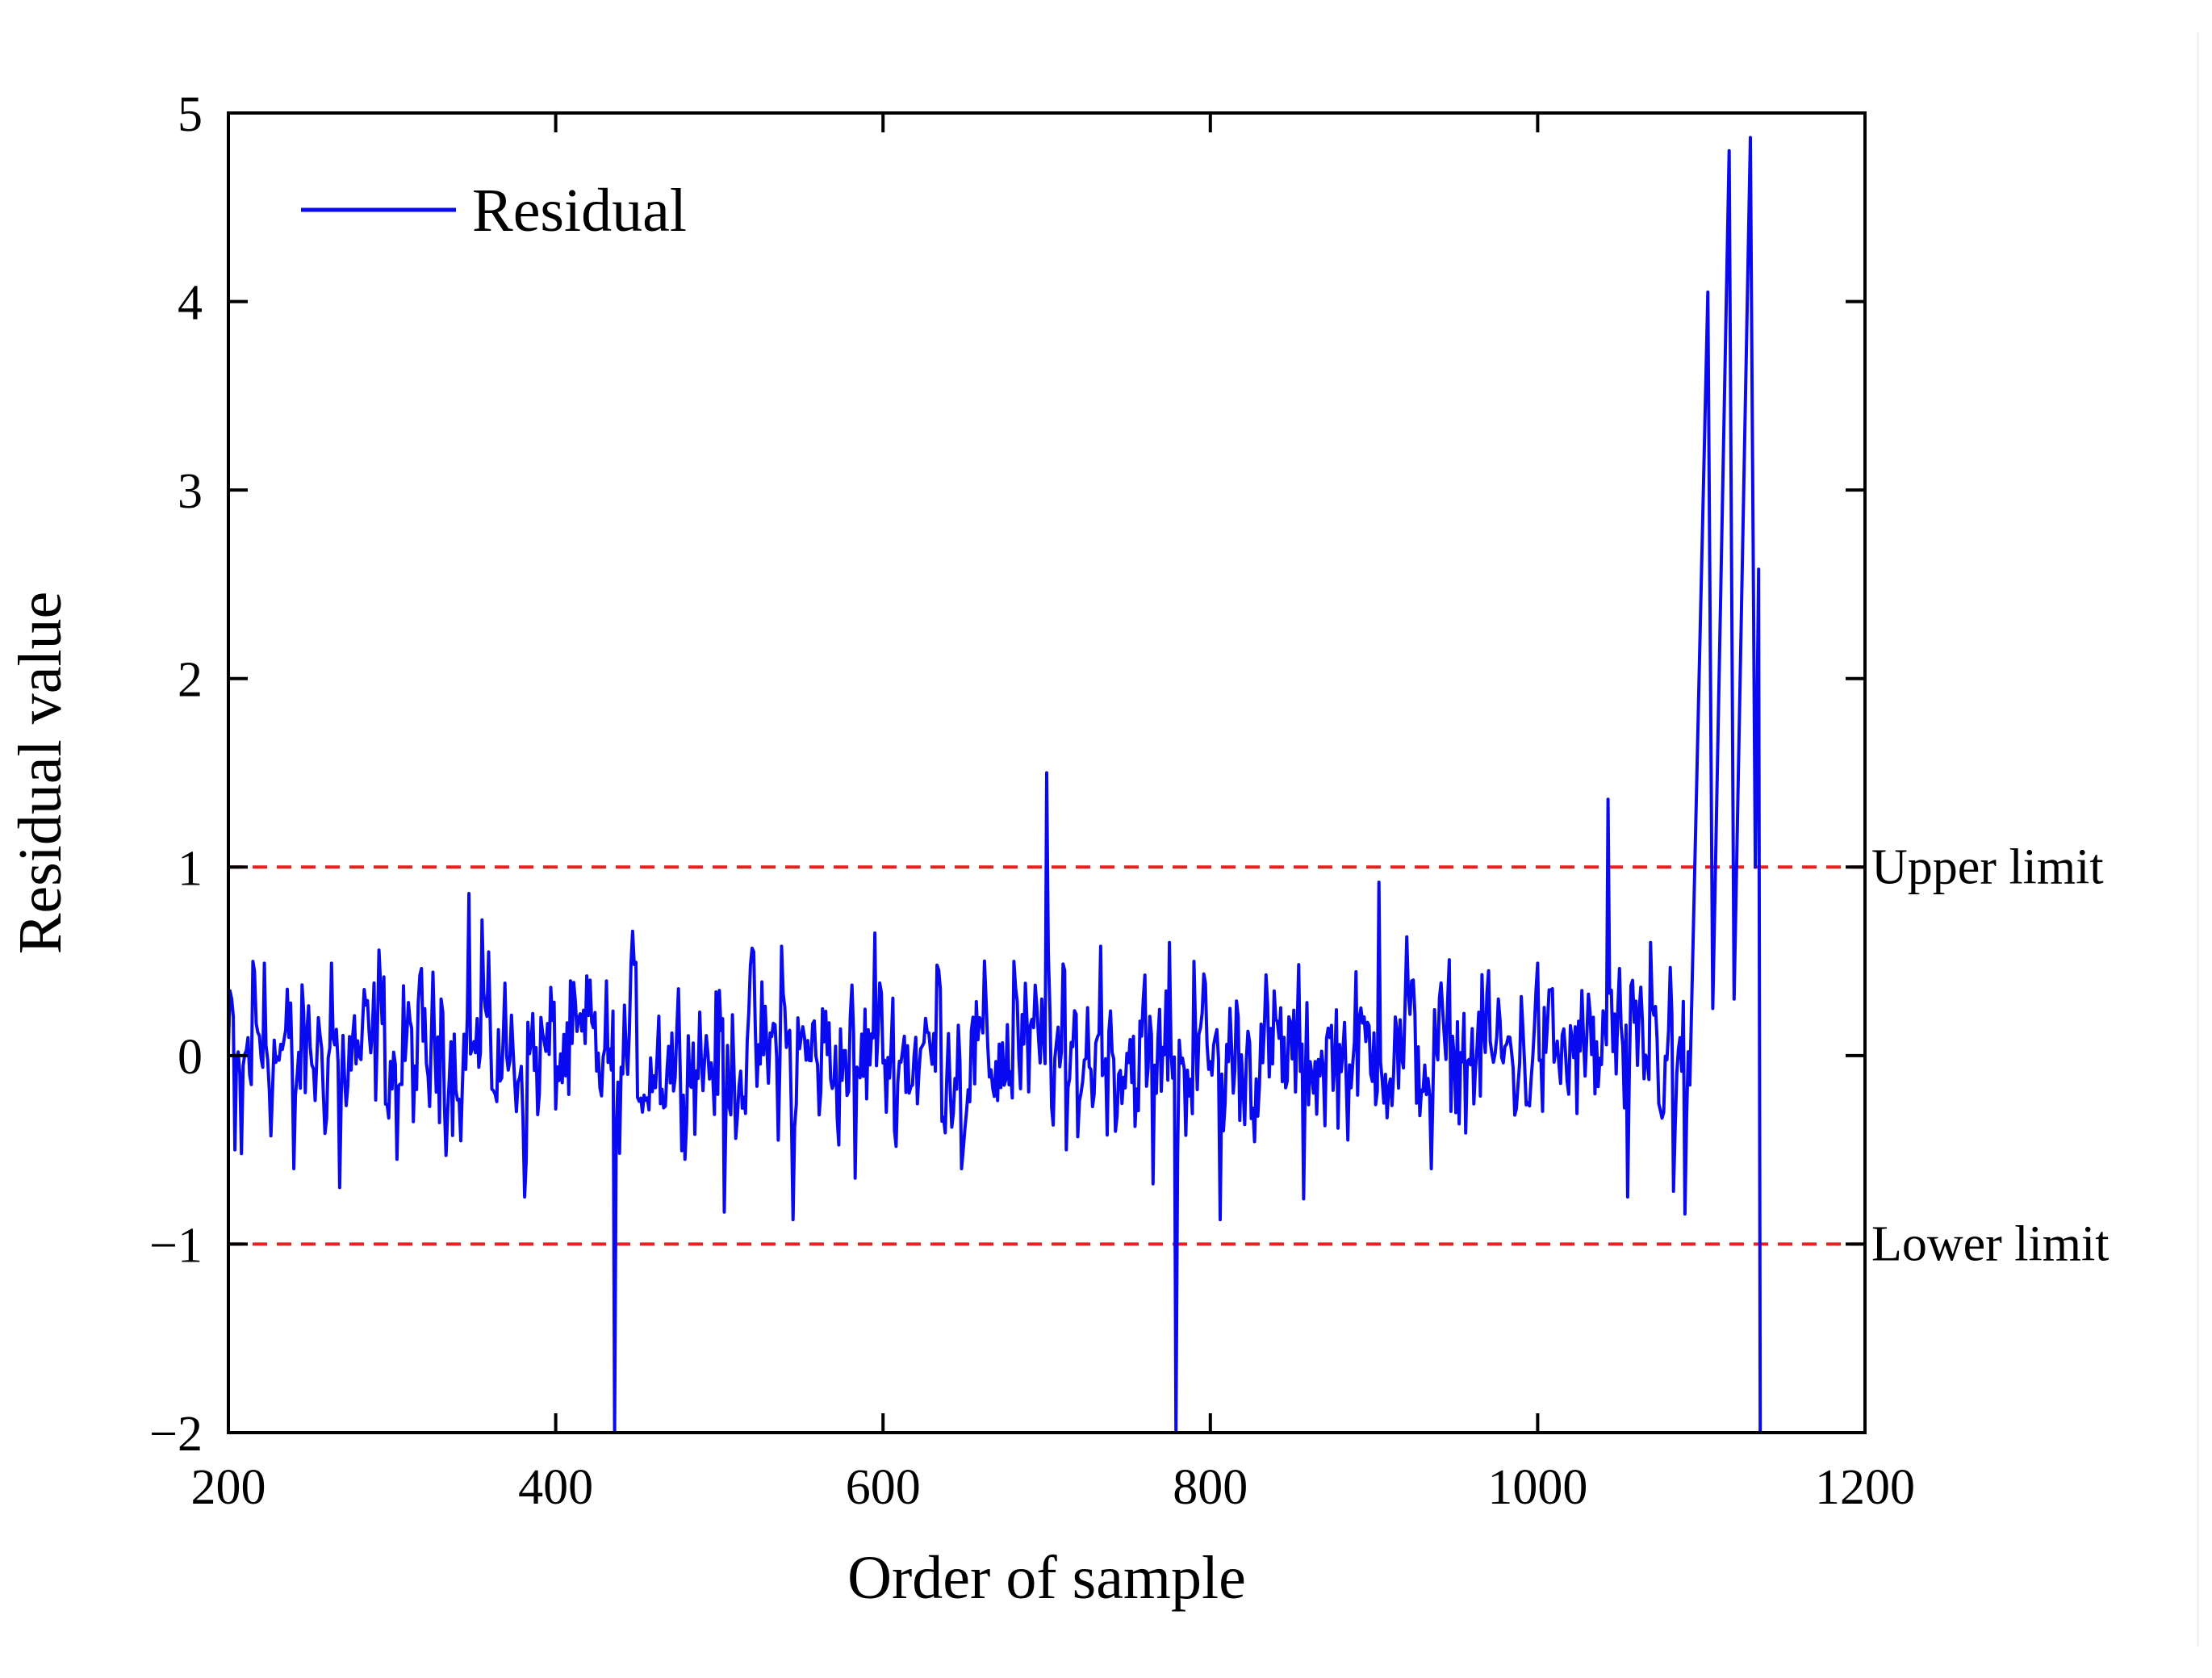 This screenshot has width=2212, height=1678. What do you see at coordinates (1210, 1487) in the screenshot?
I see `x-tick-label: 800` at bounding box center [1210, 1487].